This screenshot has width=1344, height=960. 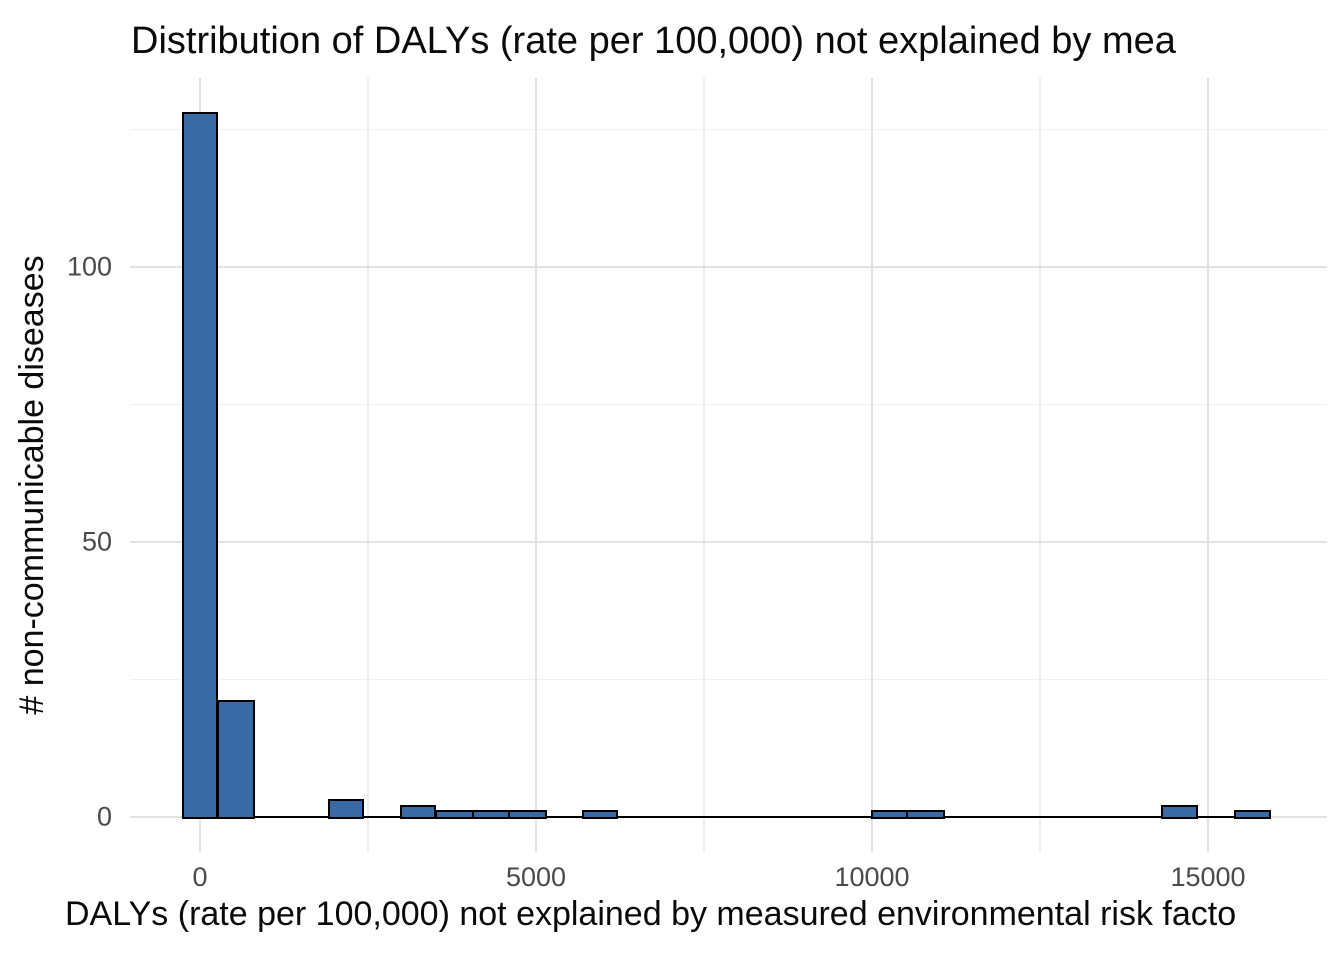 What do you see at coordinates (32, 485) in the screenshot?
I see `y-axis-title: # non-communicable diseases` at bounding box center [32, 485].